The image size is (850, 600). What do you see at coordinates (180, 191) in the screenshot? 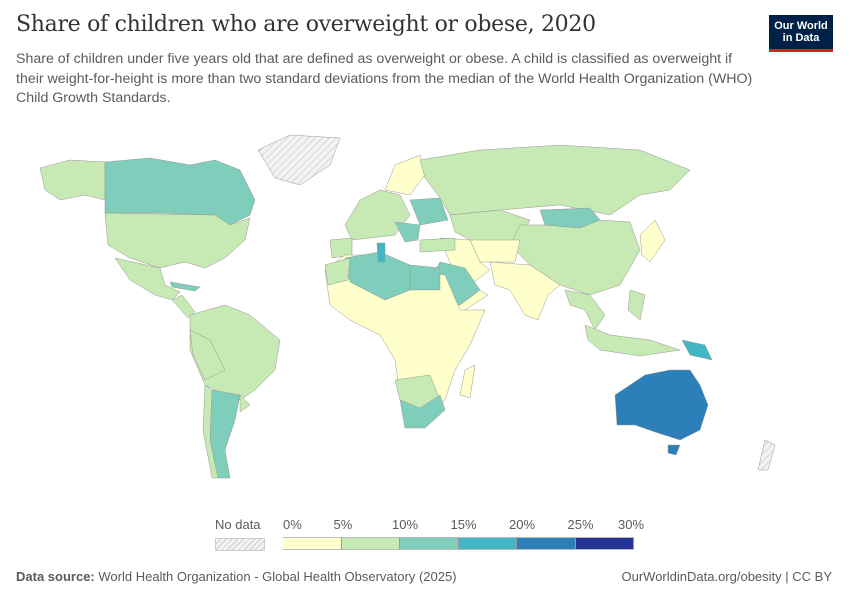
I see `region-canada` at bounding box center [180, 191].